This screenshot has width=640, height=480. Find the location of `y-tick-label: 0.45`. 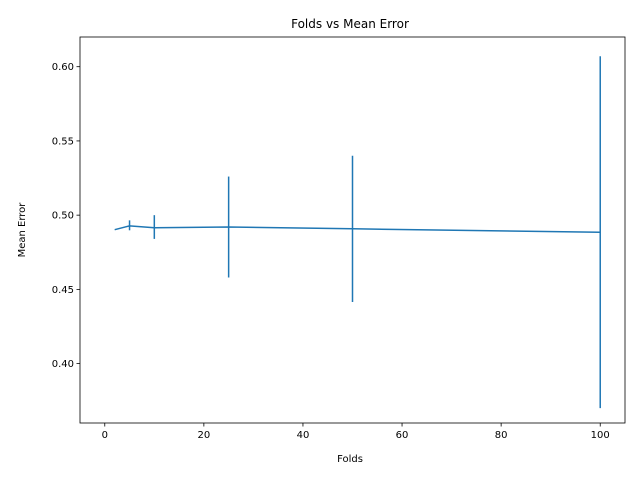

y-tick-label: 0.45 is located at coordinates (63, 290).